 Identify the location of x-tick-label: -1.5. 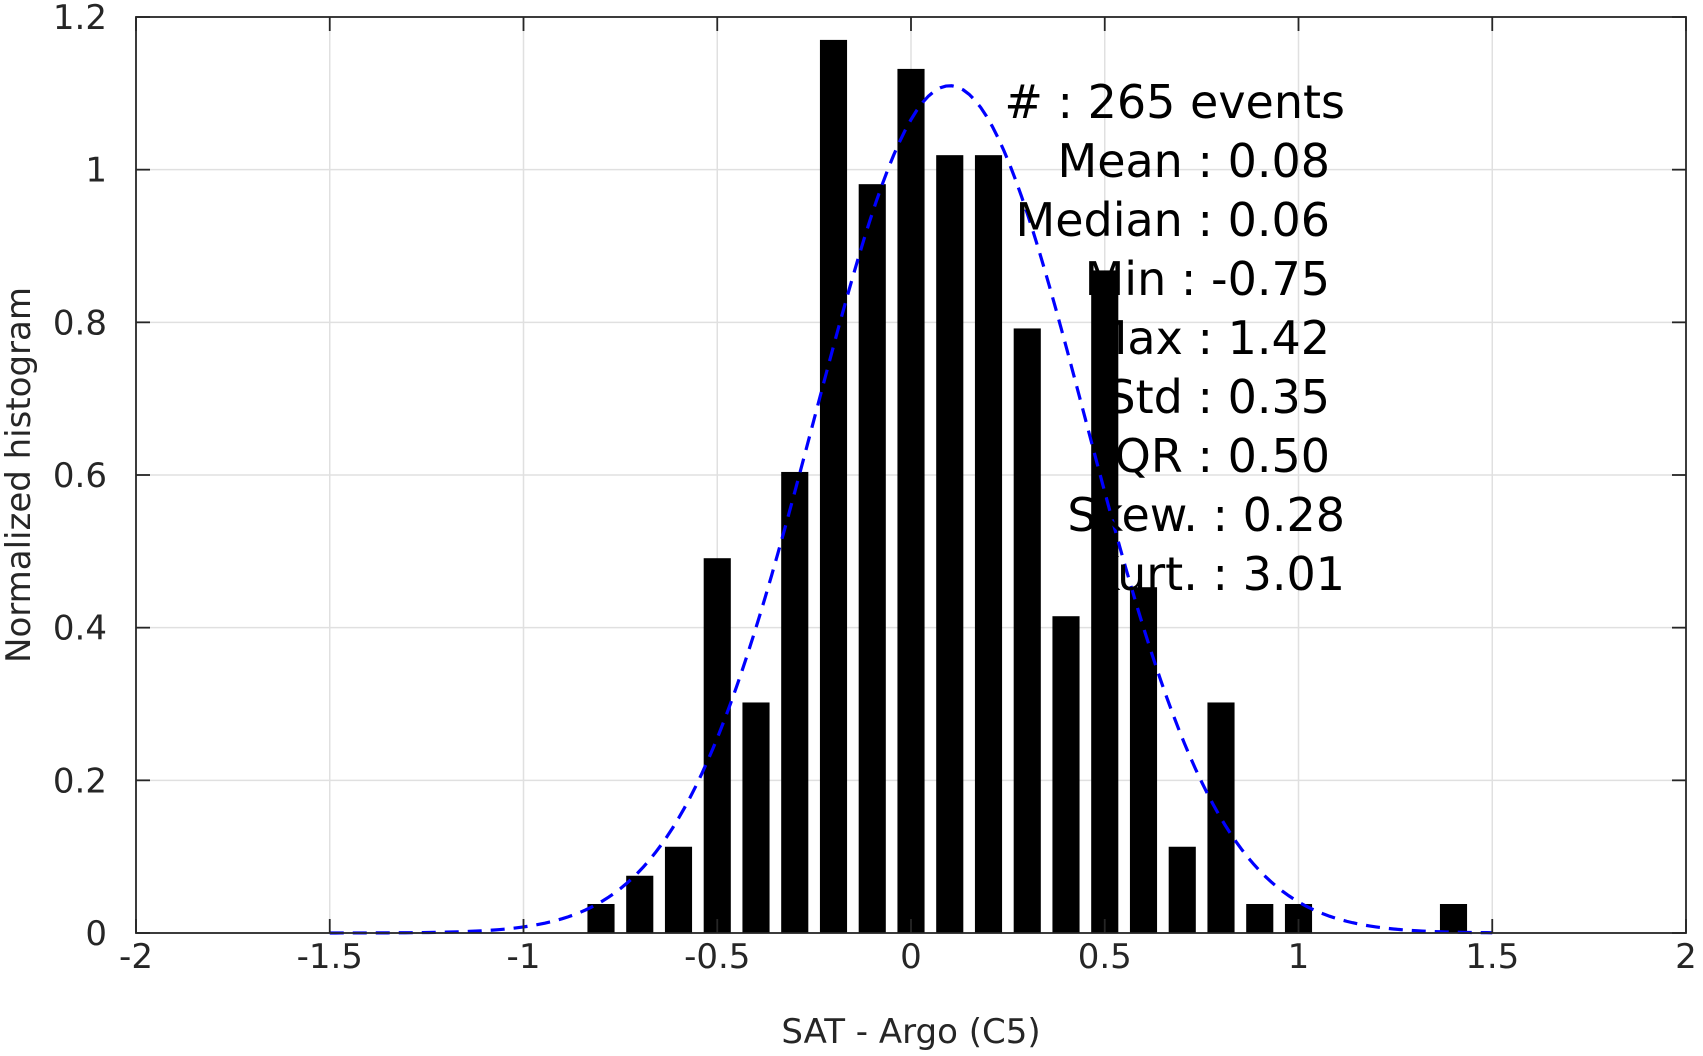
(330, 957).